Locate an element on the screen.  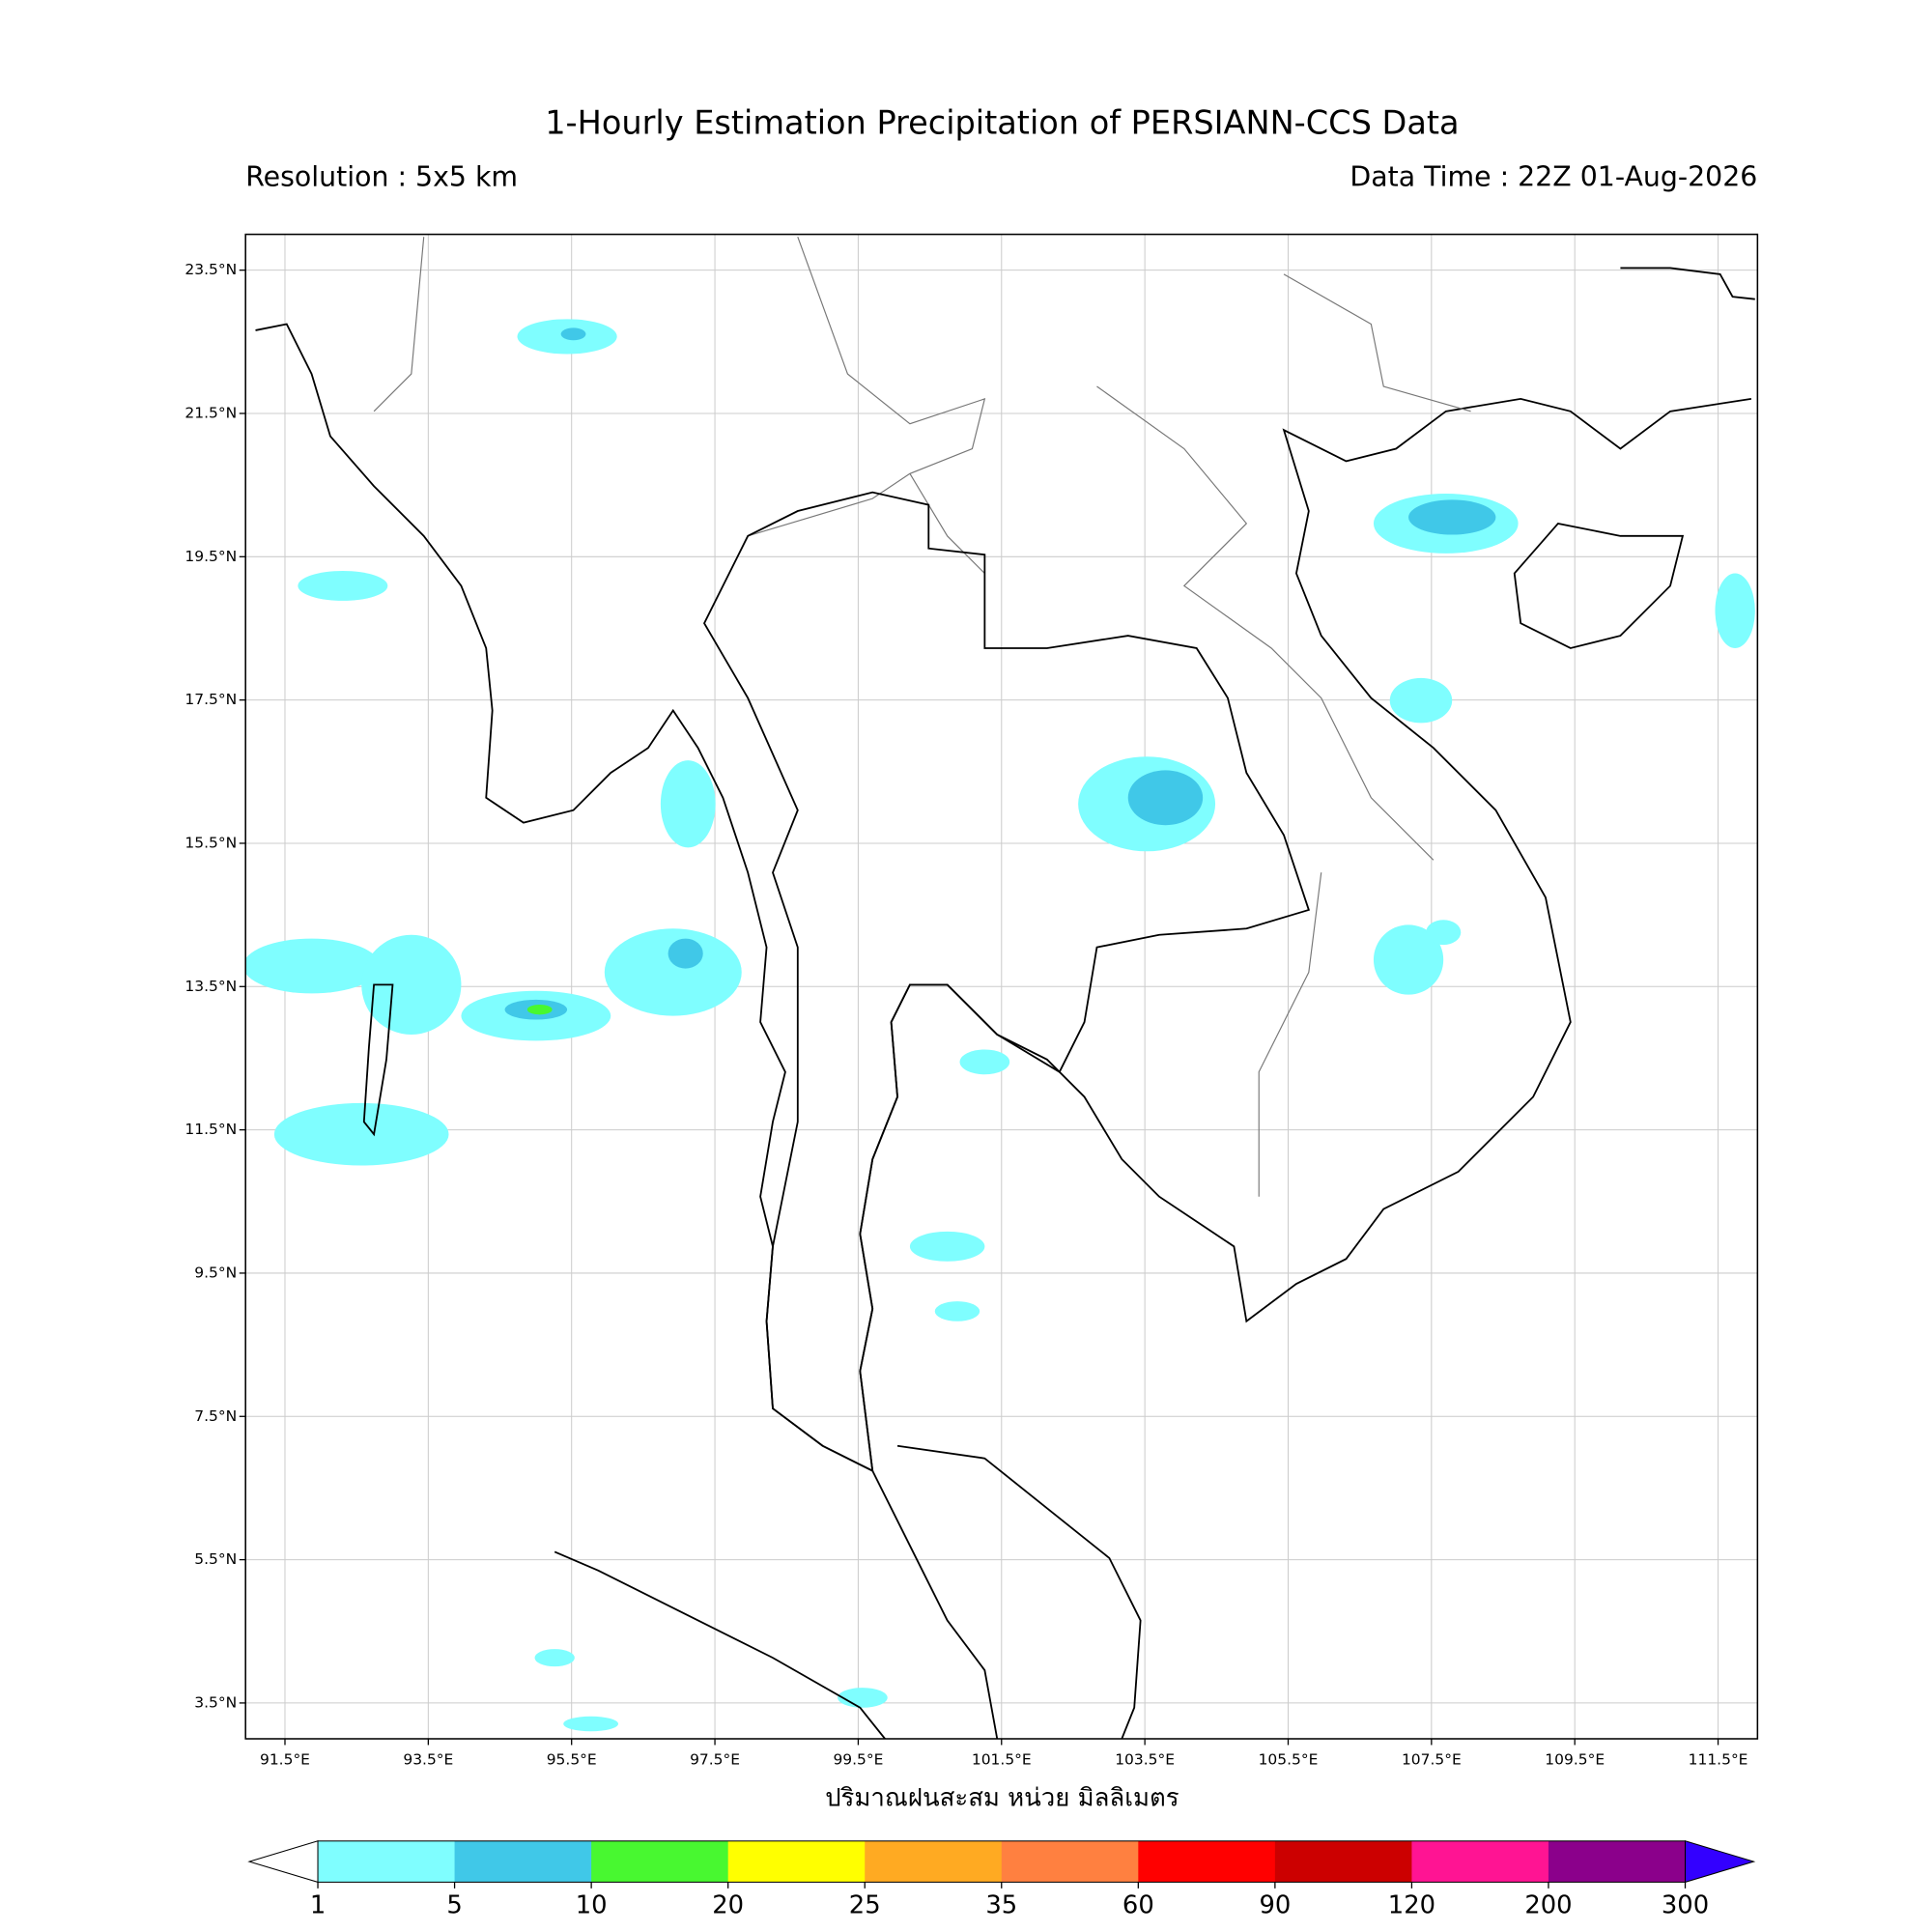
x-tick-label: 111.5°E is located at coordinates (1718, 1759).